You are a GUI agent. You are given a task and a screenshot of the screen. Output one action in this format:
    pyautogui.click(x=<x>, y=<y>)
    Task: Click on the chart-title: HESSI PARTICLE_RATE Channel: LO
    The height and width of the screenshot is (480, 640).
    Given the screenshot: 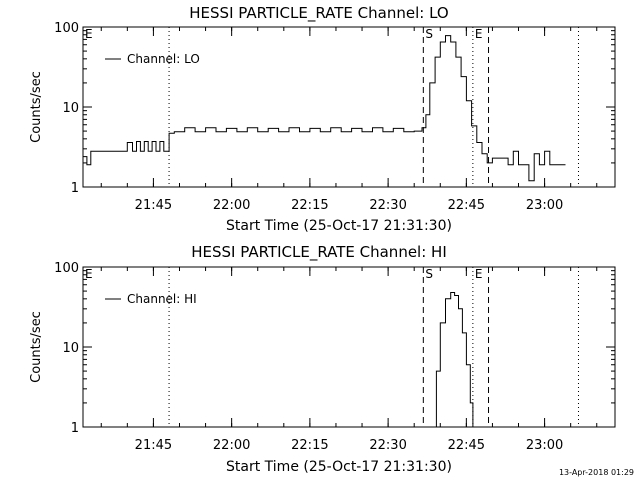 What is the action you would take?
    pyautogui.click(x=318, y=13)
    